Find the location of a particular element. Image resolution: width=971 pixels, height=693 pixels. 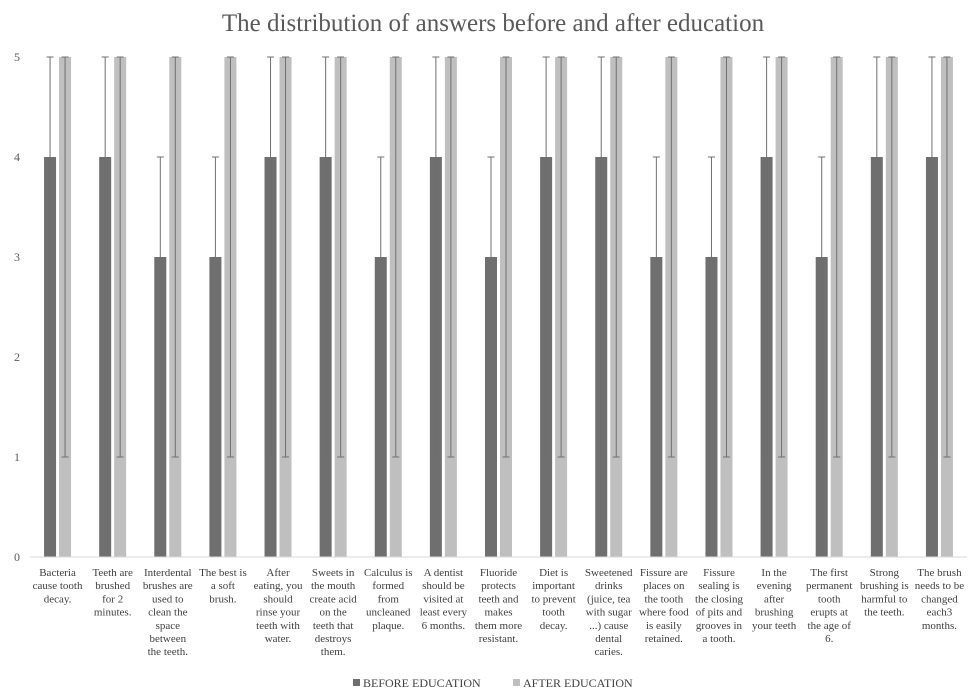

y-tick-label: 5 is located at coordinates (17, 57).